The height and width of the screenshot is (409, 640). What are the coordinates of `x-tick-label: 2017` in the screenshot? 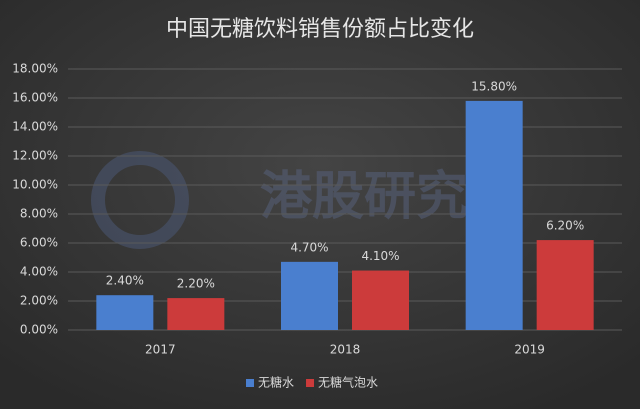 It's located at (160, 350).